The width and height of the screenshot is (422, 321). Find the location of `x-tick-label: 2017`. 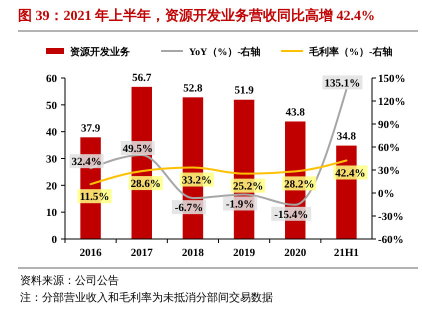

x-tick-label: 2017 is located at coordinates (142, 253).